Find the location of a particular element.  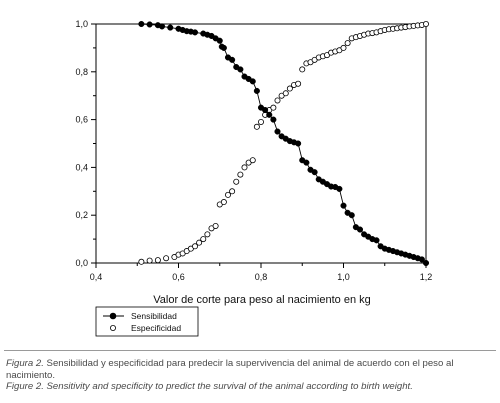

y-tick-label: 0,0 is located at coordinates (81, 263).